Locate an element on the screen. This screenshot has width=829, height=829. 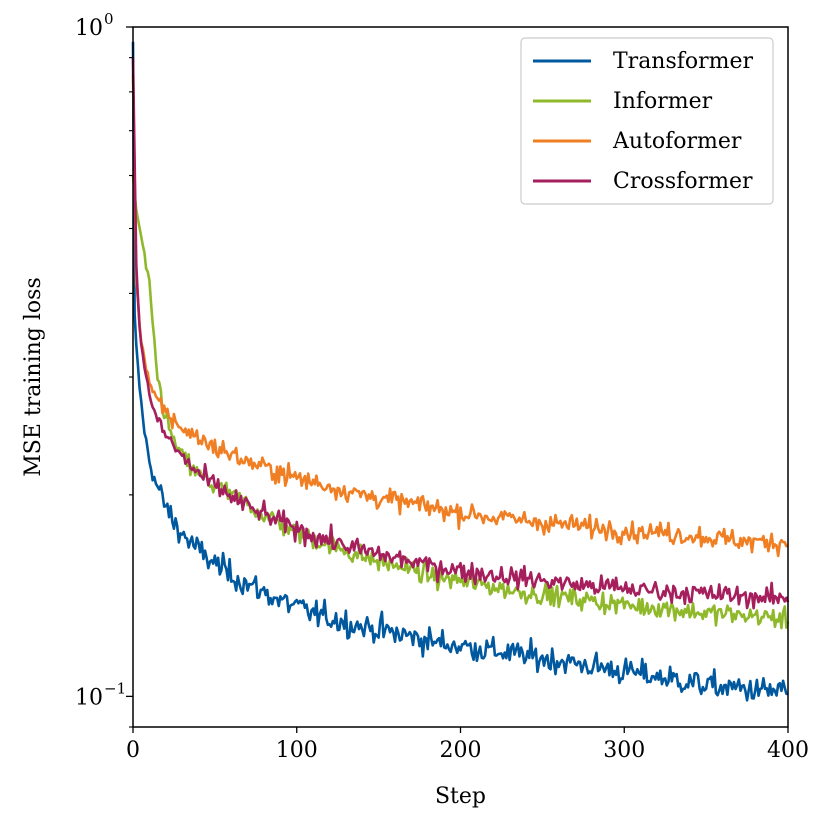
legend-box is located at coordinates (647, 121).